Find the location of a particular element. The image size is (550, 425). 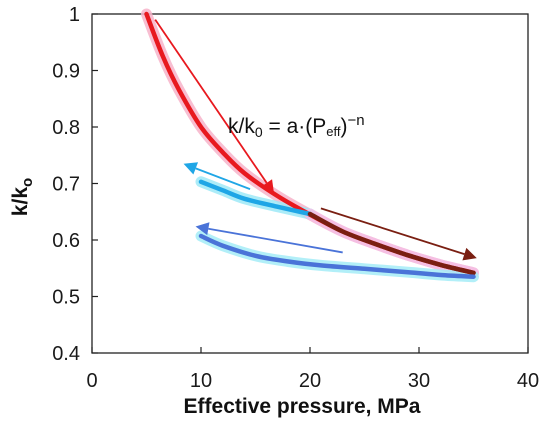

x-tick-label: 10 is located at coordinates (201, 381).